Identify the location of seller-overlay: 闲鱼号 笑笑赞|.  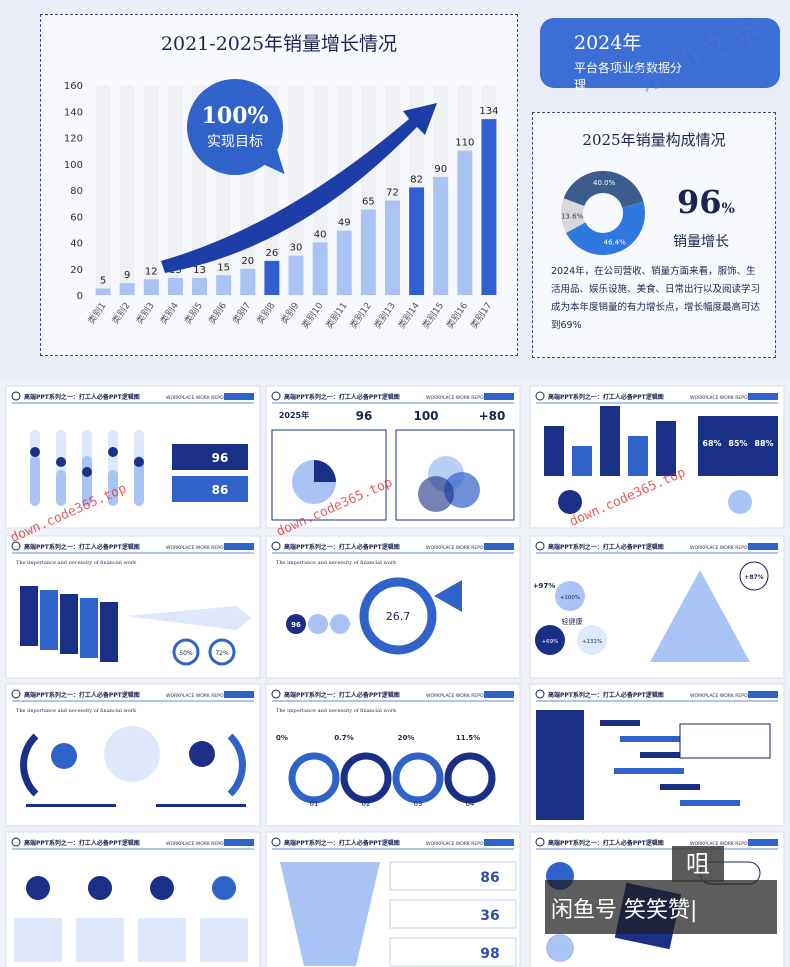
(661, 907).